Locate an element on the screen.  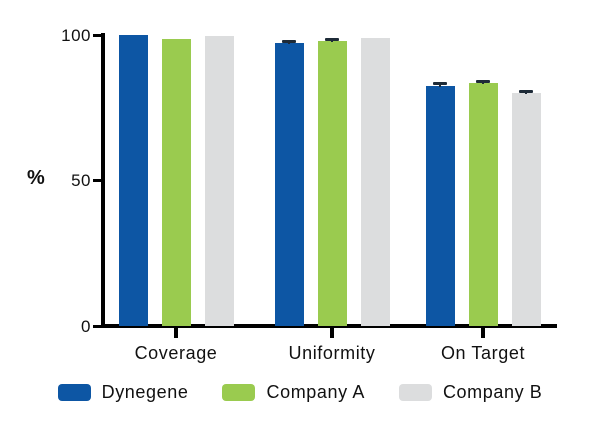
bar-company-a-coverage is located at coordinates (176, 182).